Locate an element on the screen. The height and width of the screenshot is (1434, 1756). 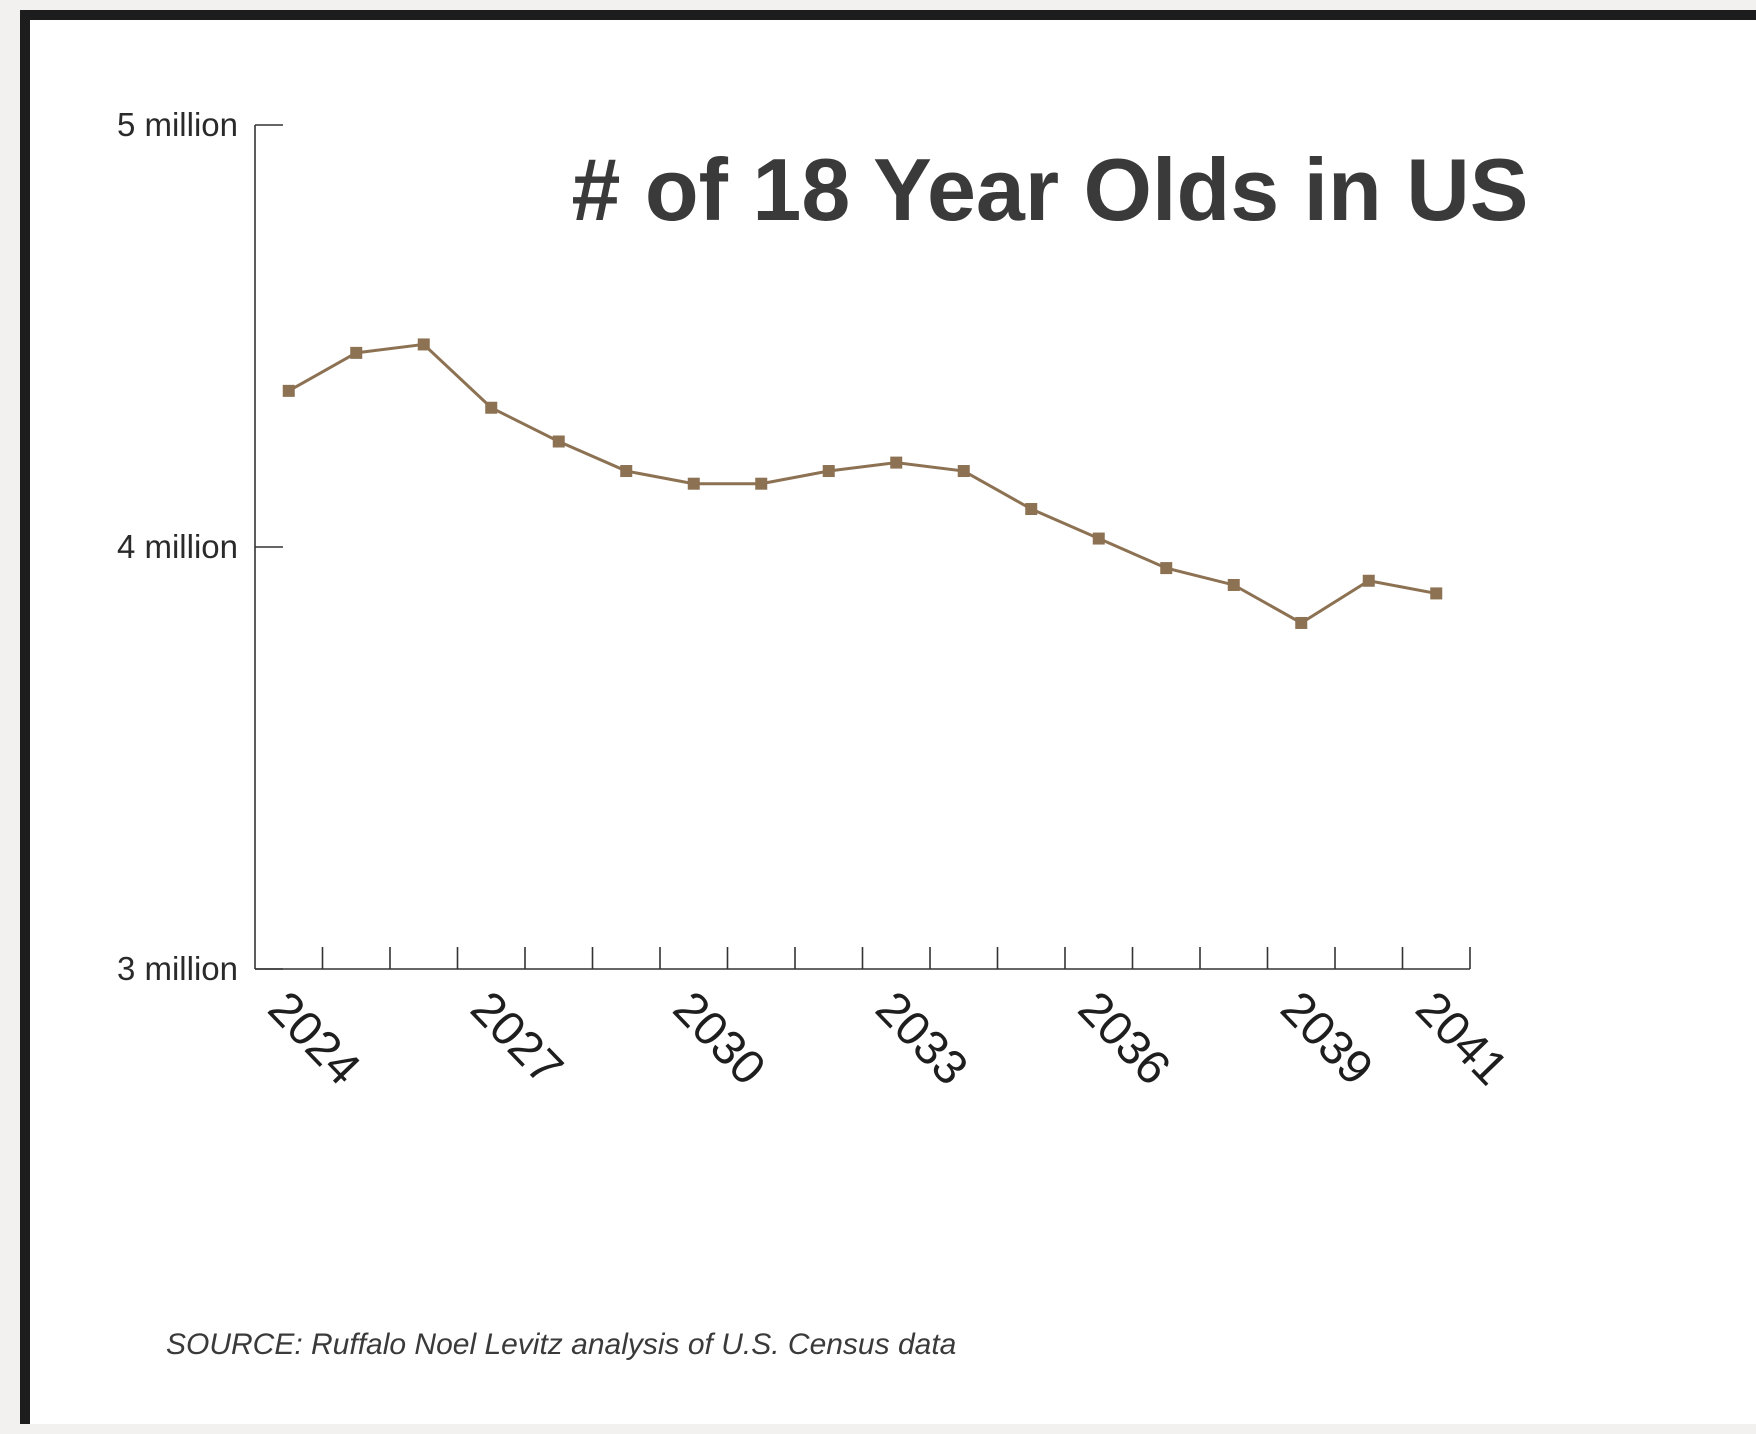
x-axis-labels: 2024 2027 2030 2033 2036 2039 2041 is located at coordinates (888, 1039).